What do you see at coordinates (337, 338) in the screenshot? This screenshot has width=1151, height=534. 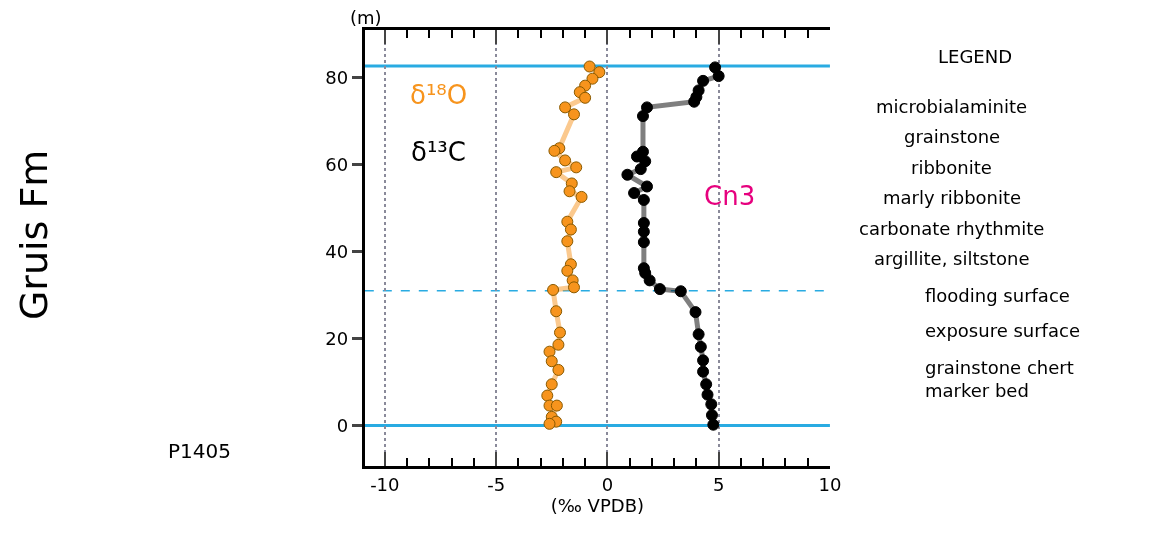 I see `y-tick-label: 20` at bounding box center [337, 338].